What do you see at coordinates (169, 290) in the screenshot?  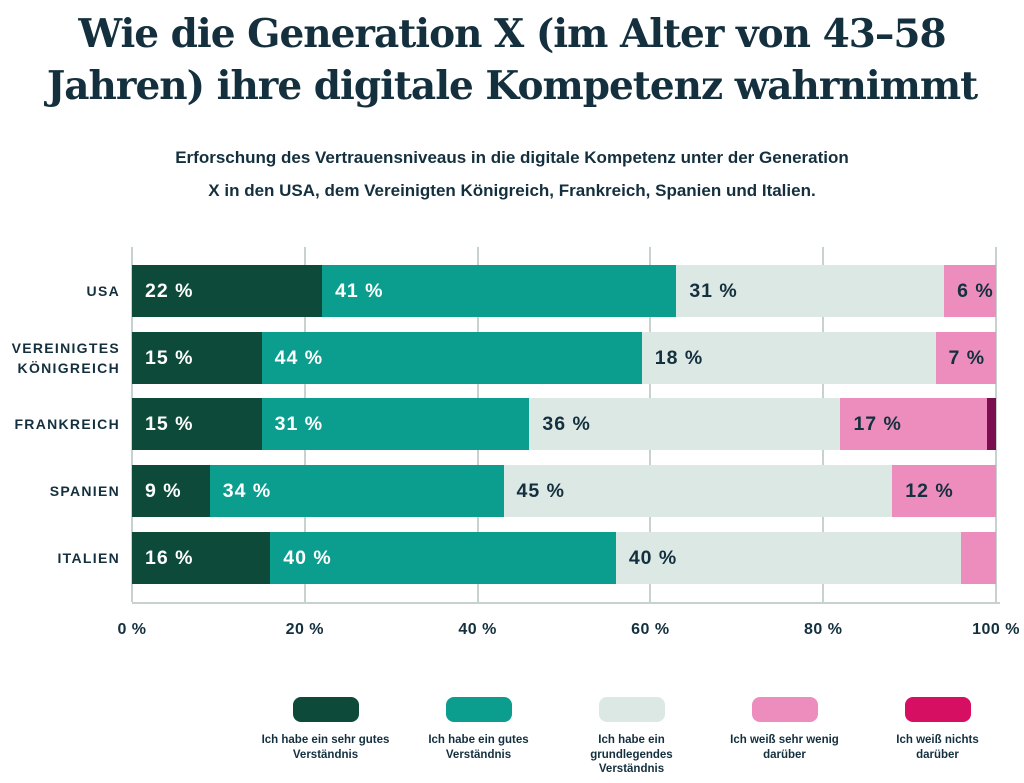 I see `segment-value-label: 22 %` at bounding box center [169, 290].